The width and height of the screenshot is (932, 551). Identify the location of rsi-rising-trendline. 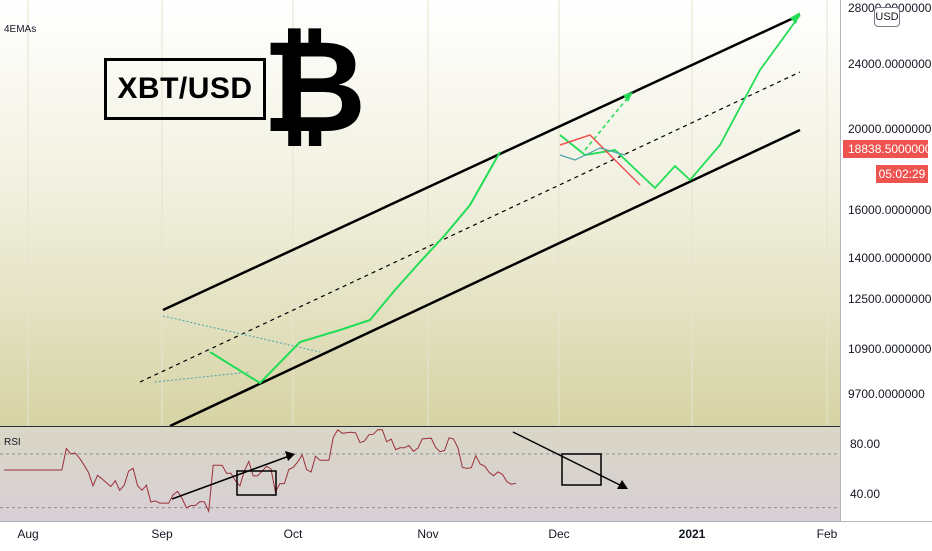
(232, 477).